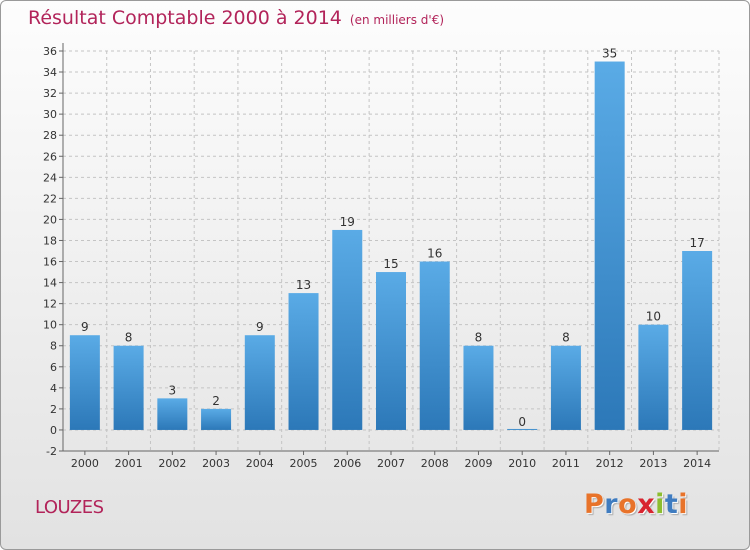 The height and width of the screenshot is (550, 750). What do you see at coordinates (216, 463) in the screenshot?
I see `x-tick-label: 2003` at bounding box center [216, 463].